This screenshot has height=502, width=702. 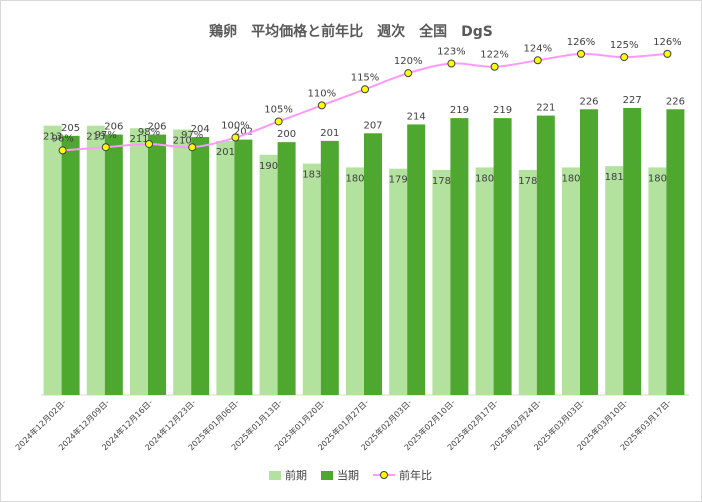 What do you see at coordinates (138, 139) in the screenshot?
I see `data-label-prev: 211` at bounding box center [138, 139].